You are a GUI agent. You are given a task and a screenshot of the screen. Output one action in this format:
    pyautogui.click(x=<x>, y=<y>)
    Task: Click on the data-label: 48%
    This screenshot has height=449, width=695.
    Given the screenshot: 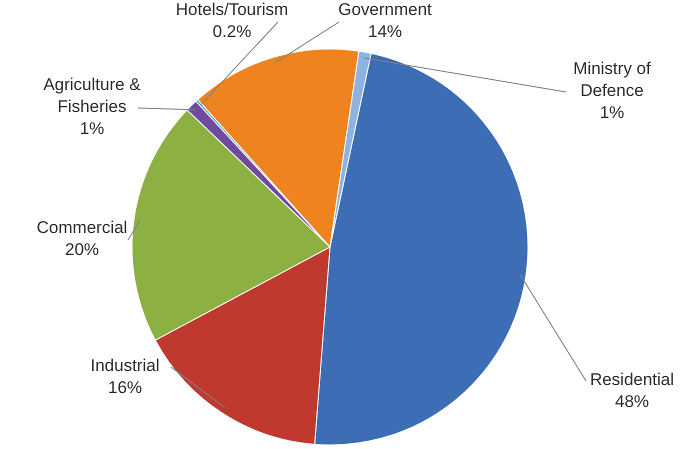 What is the action you would take?
    pyautogui.click(x=632, y=402)
    